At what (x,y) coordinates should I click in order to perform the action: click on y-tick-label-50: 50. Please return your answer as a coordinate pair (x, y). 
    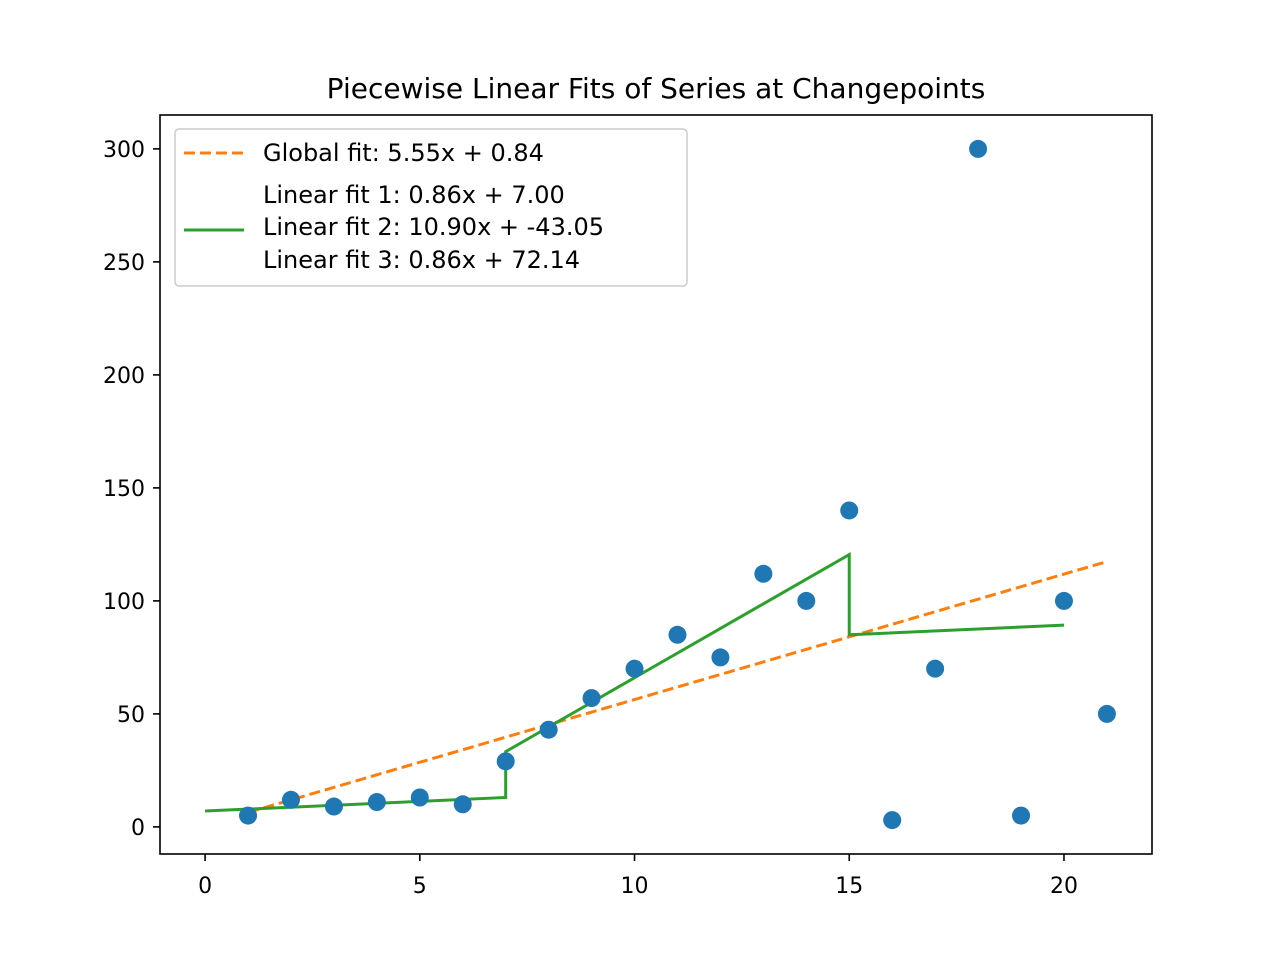
    Looking at the image, I should click on (131, 715).